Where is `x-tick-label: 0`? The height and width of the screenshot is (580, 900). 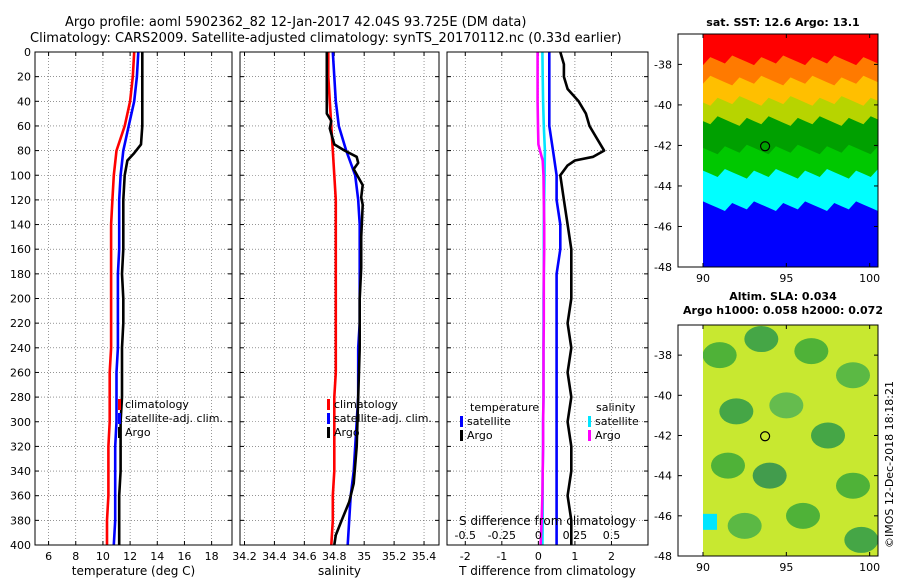 x-tick-label: 0 is located at coordinates (538, 556).